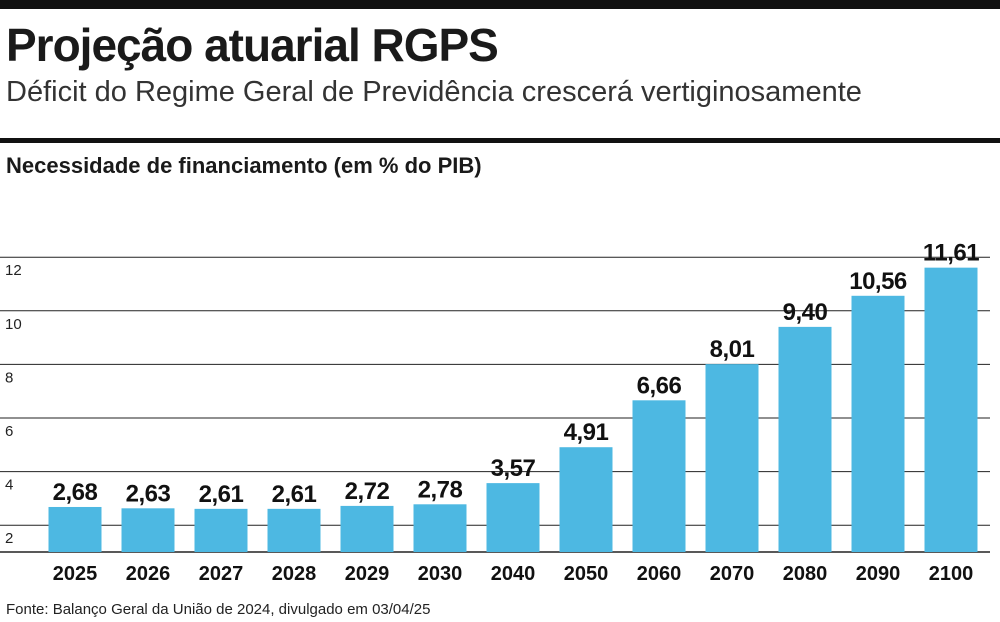 This screenshot has height=622, width=1000. Describe the element at coordinates (440, 528) in the screenshot. I see `bar-2030` at that location.